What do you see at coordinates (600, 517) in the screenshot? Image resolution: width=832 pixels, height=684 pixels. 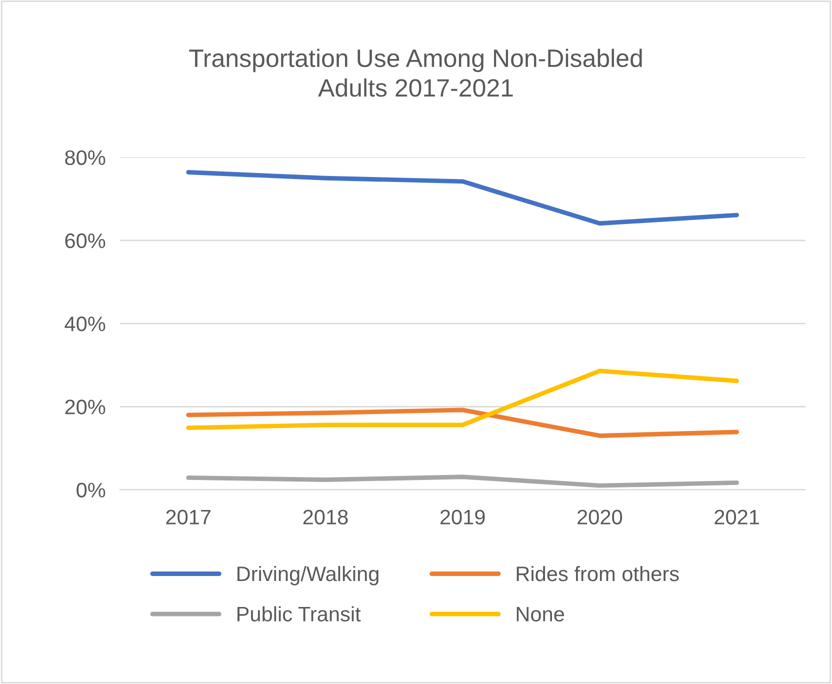 I see `x-tick-label: 2020` at bounding box center [600, 517].